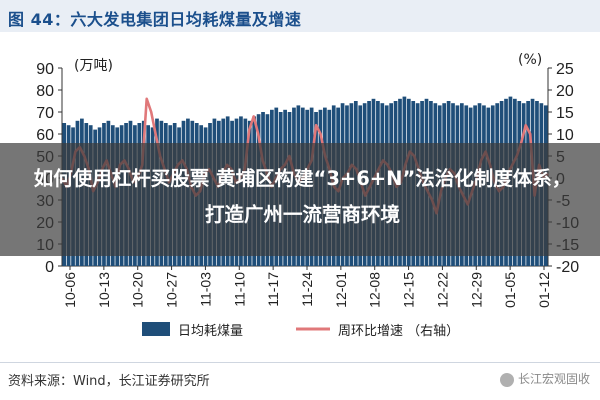 The width and height of the screenshot is (600, 400). Describe the element at coordinates (45, 91) in the screenshot. I see `left-tick-label: 80` at that location.